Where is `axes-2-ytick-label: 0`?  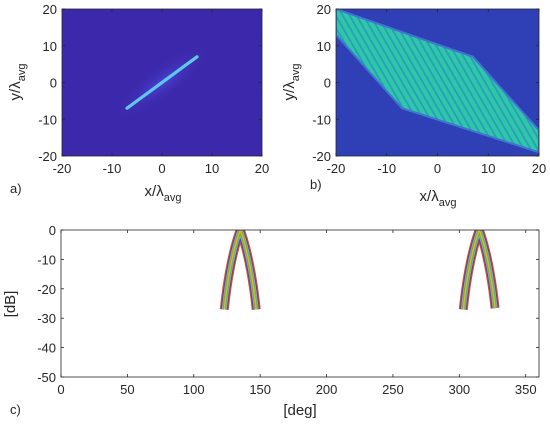
axes-2-ytick-label: 0 is located at coordinates (52, 230).